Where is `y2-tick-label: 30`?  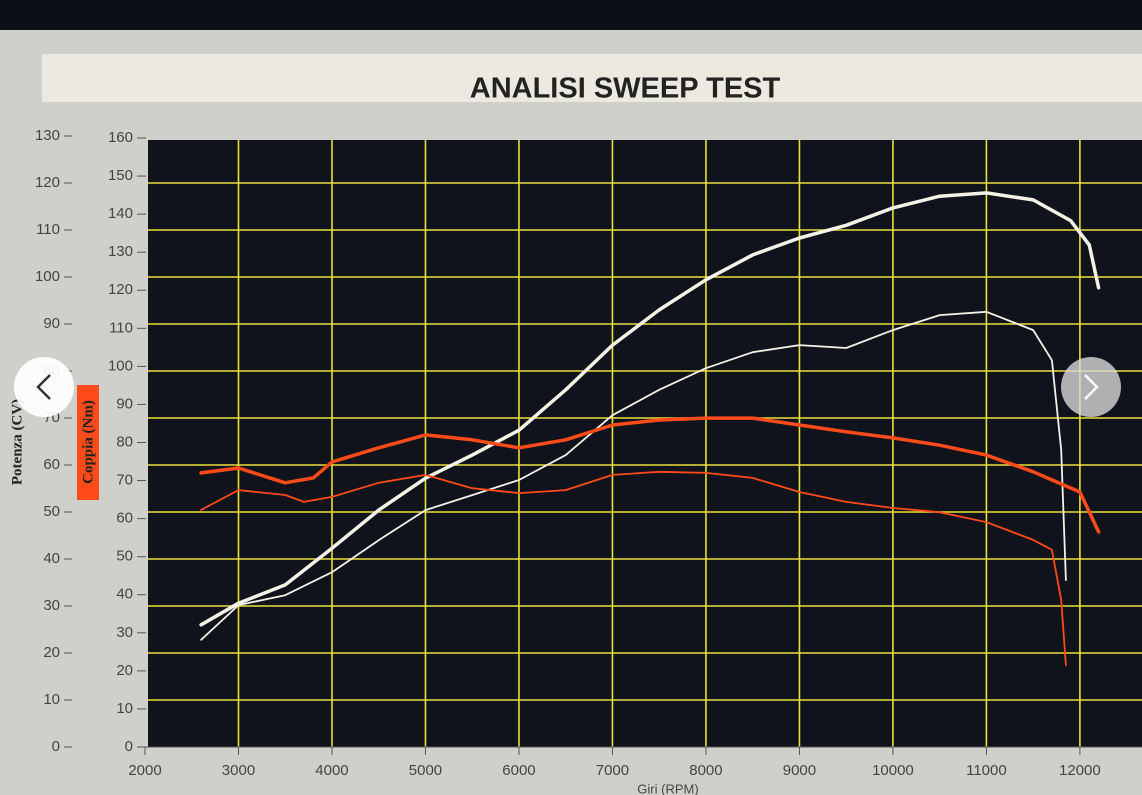
y2-tick-label: 30 is located at coordinates (124, 632).